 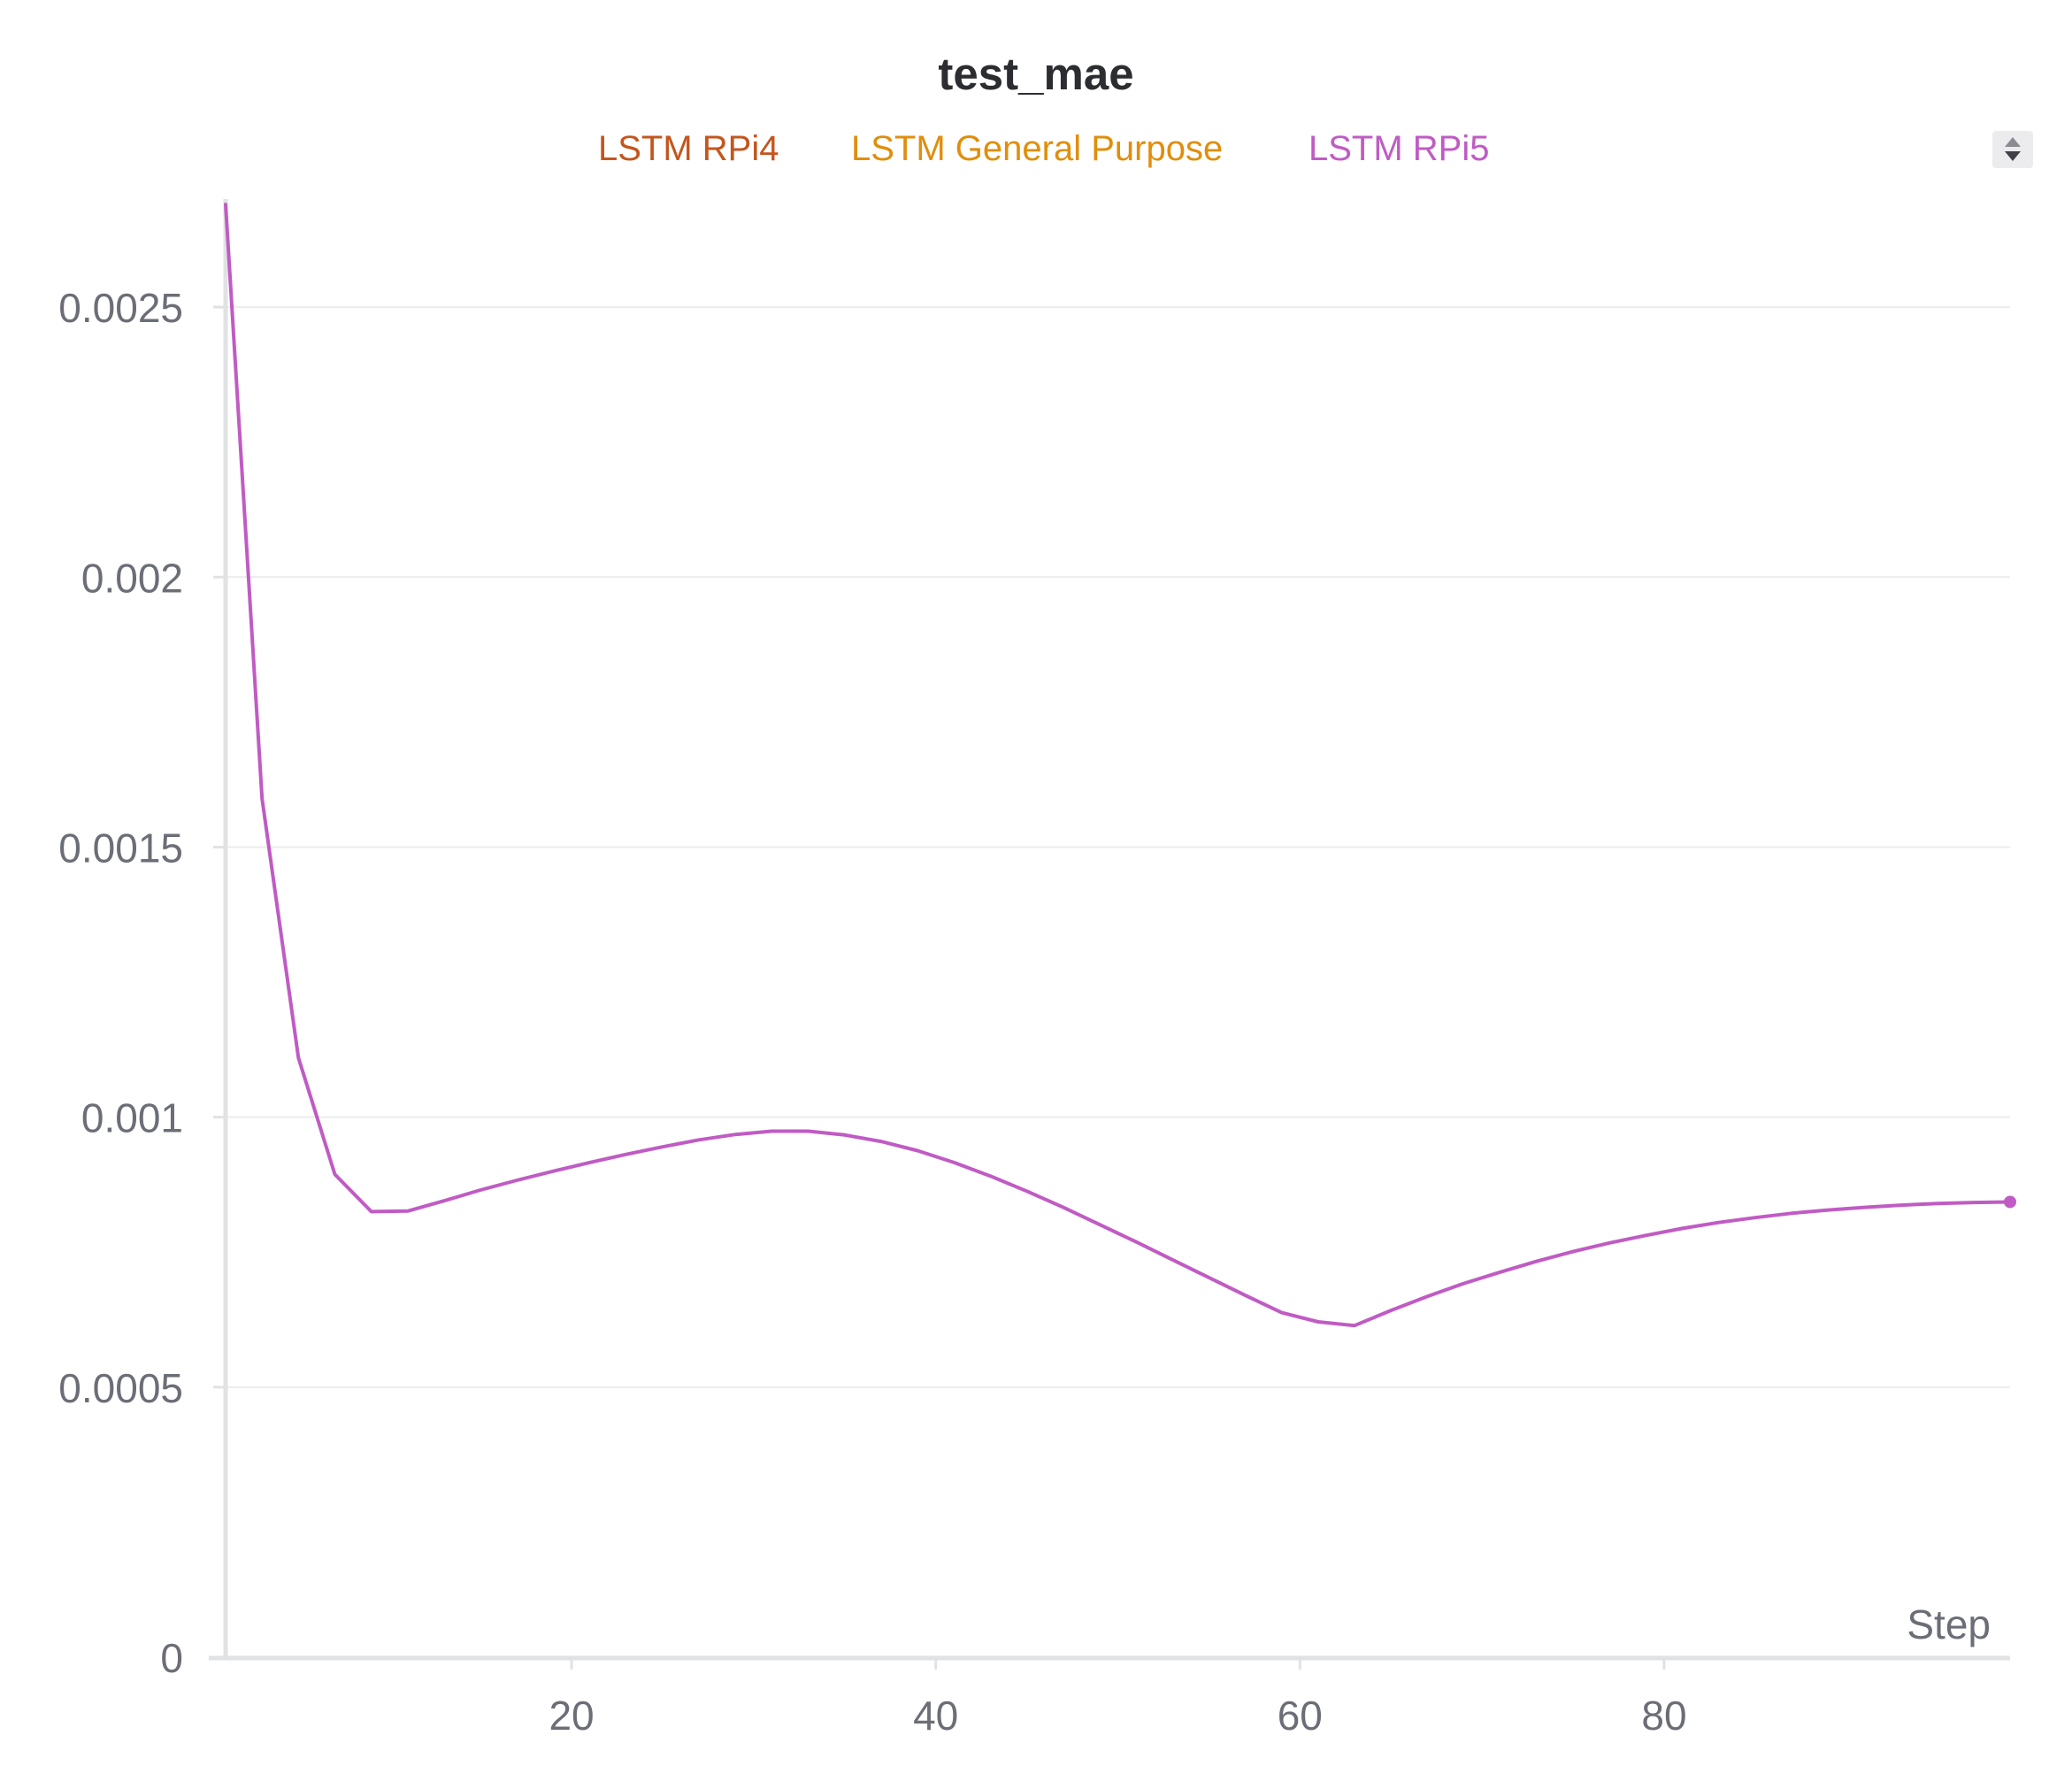 What do you see at coordinates (121, 1388) in the screenshot?
I see `y-tick-label: 0.0005` at bounding box center [121, 1388].